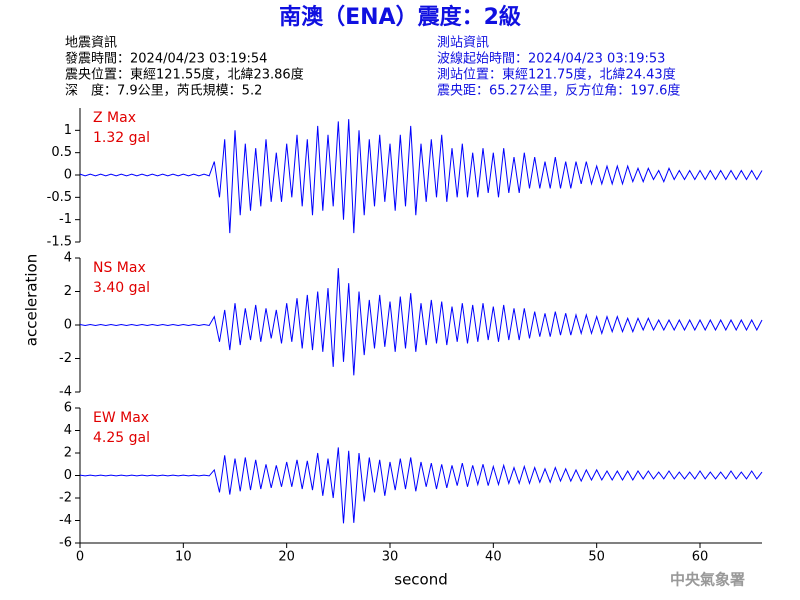 The image size is (800, 600). What do you see at coordinates (68, 130) in the screenshot?
I see `y-tick-label: 1` at bounding box center [68, 130].